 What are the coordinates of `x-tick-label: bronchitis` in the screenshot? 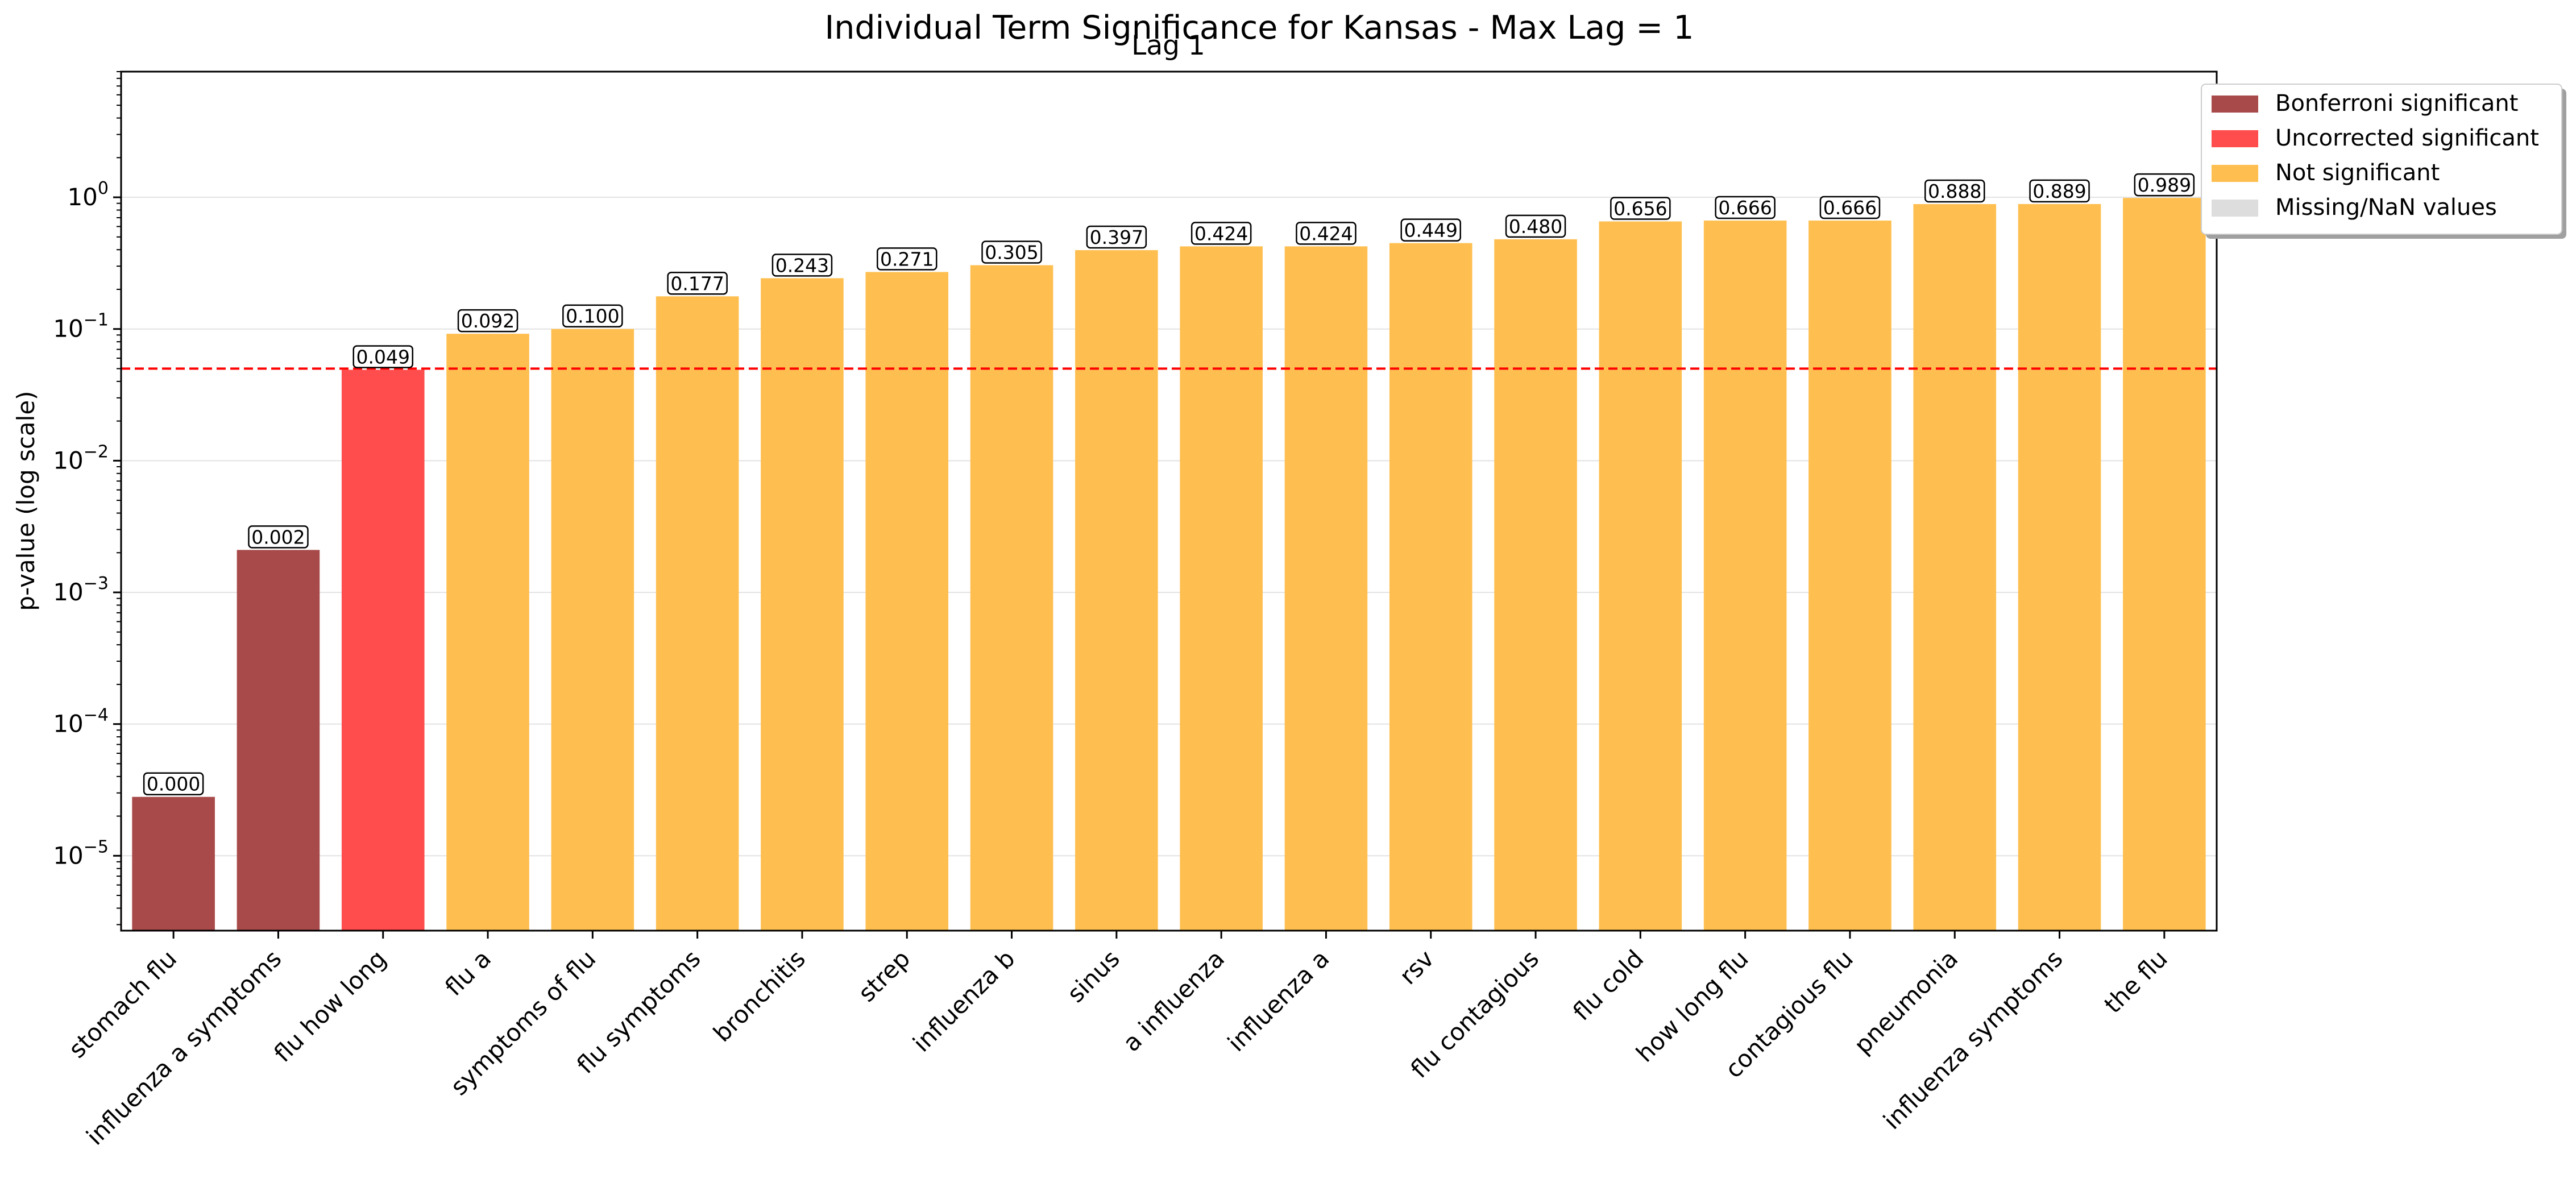 It's located at (759, 995).